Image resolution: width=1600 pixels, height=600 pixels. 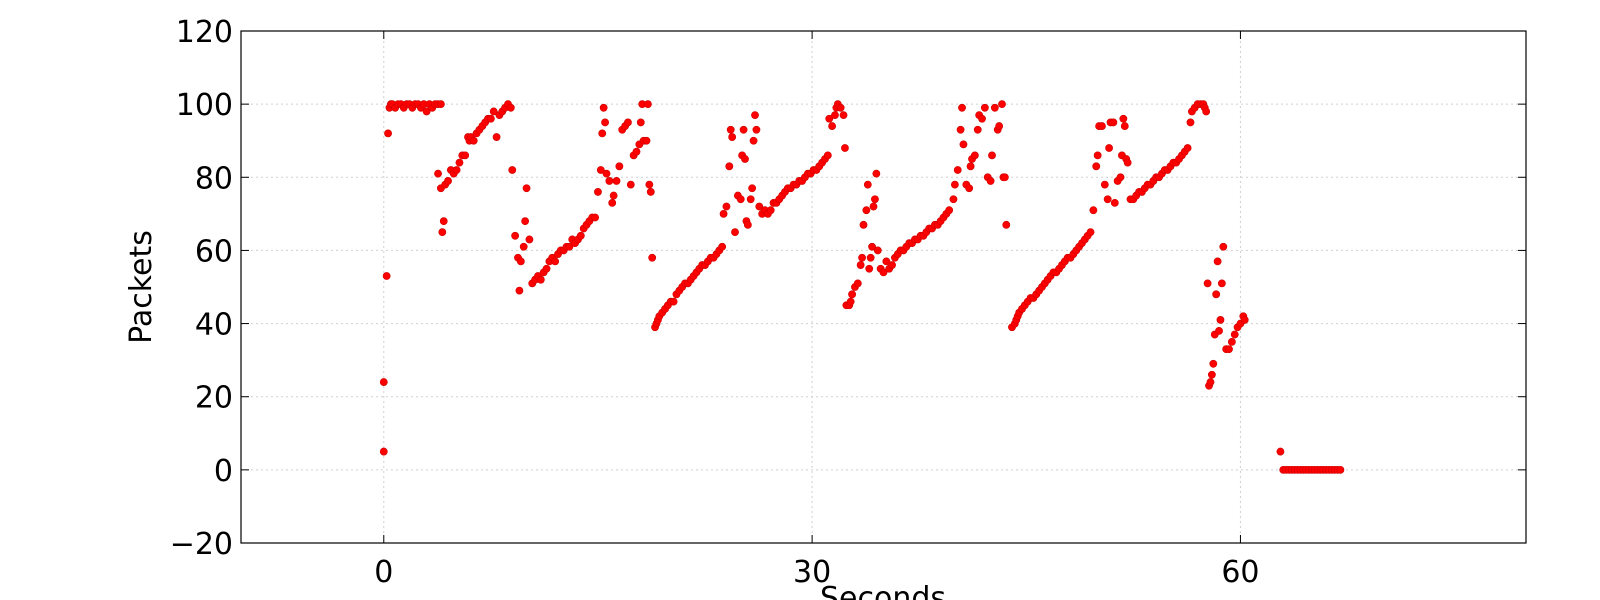 What do you see at coordinates (214, 251) in the screenshot?
I see `y-tick-label: 60` at bounding box center [214, 251].